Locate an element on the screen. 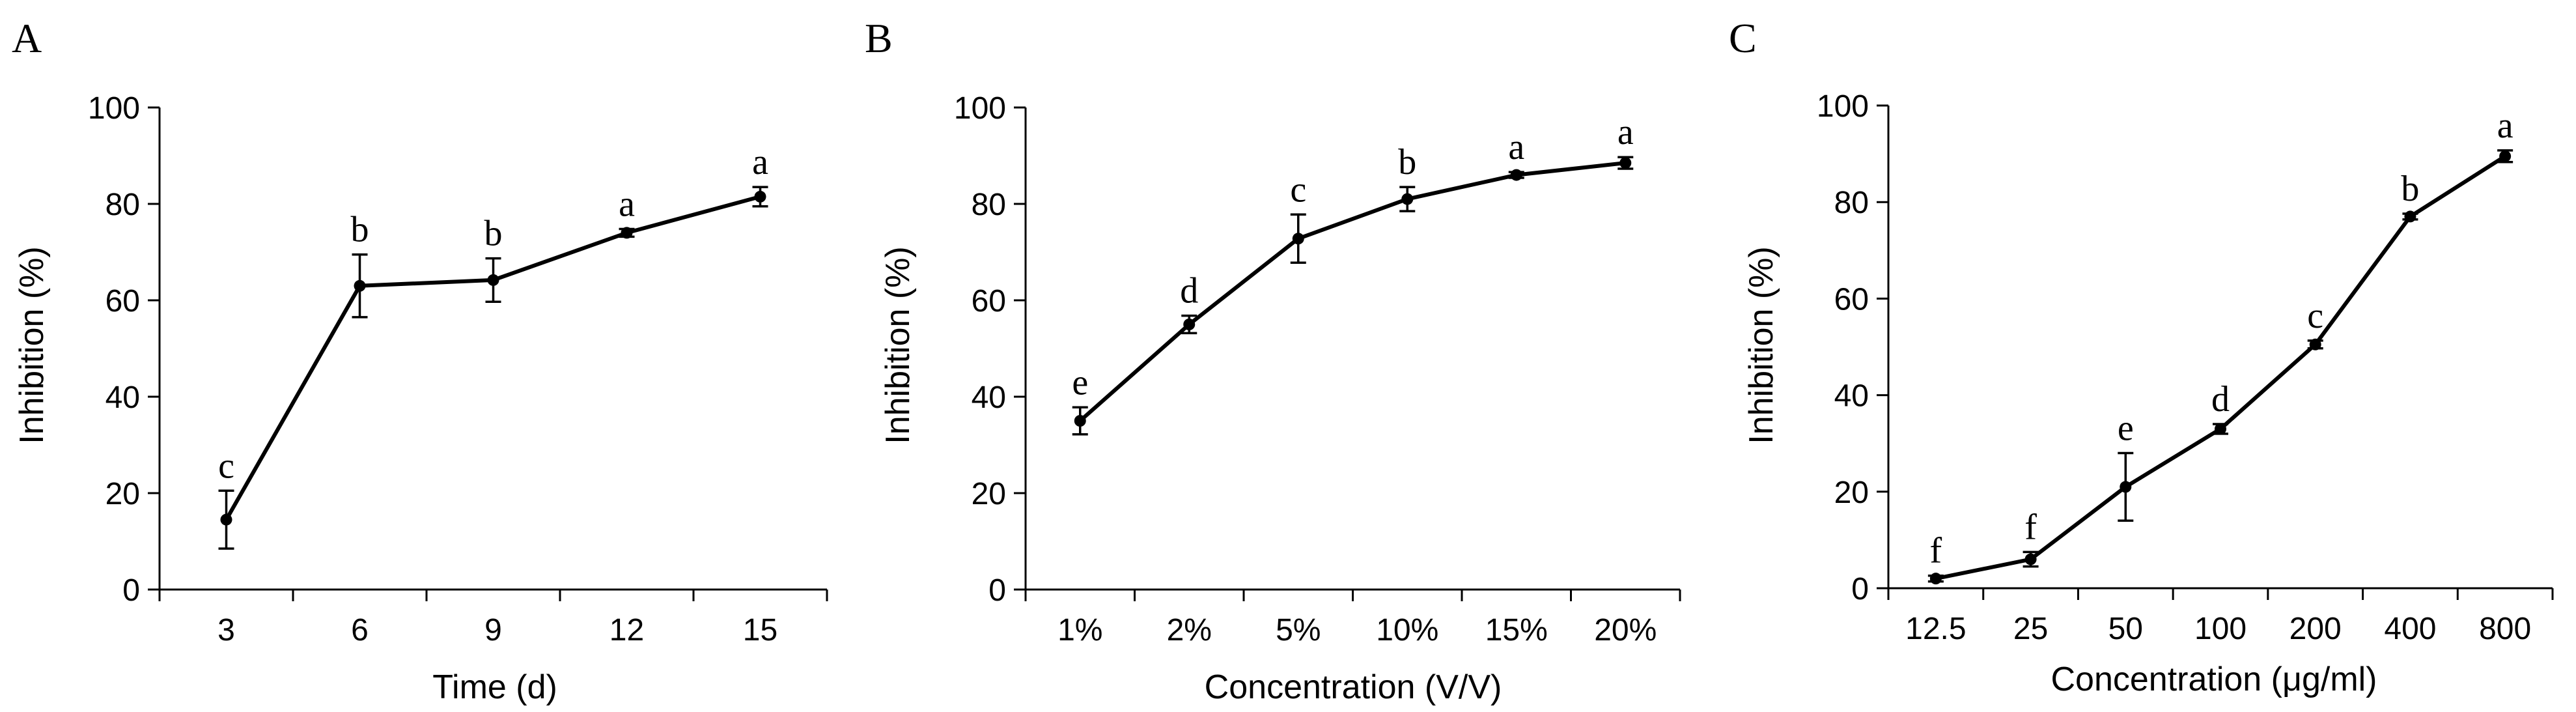  x-tick-label-b: 10% is located at coordinates (1407, 630).